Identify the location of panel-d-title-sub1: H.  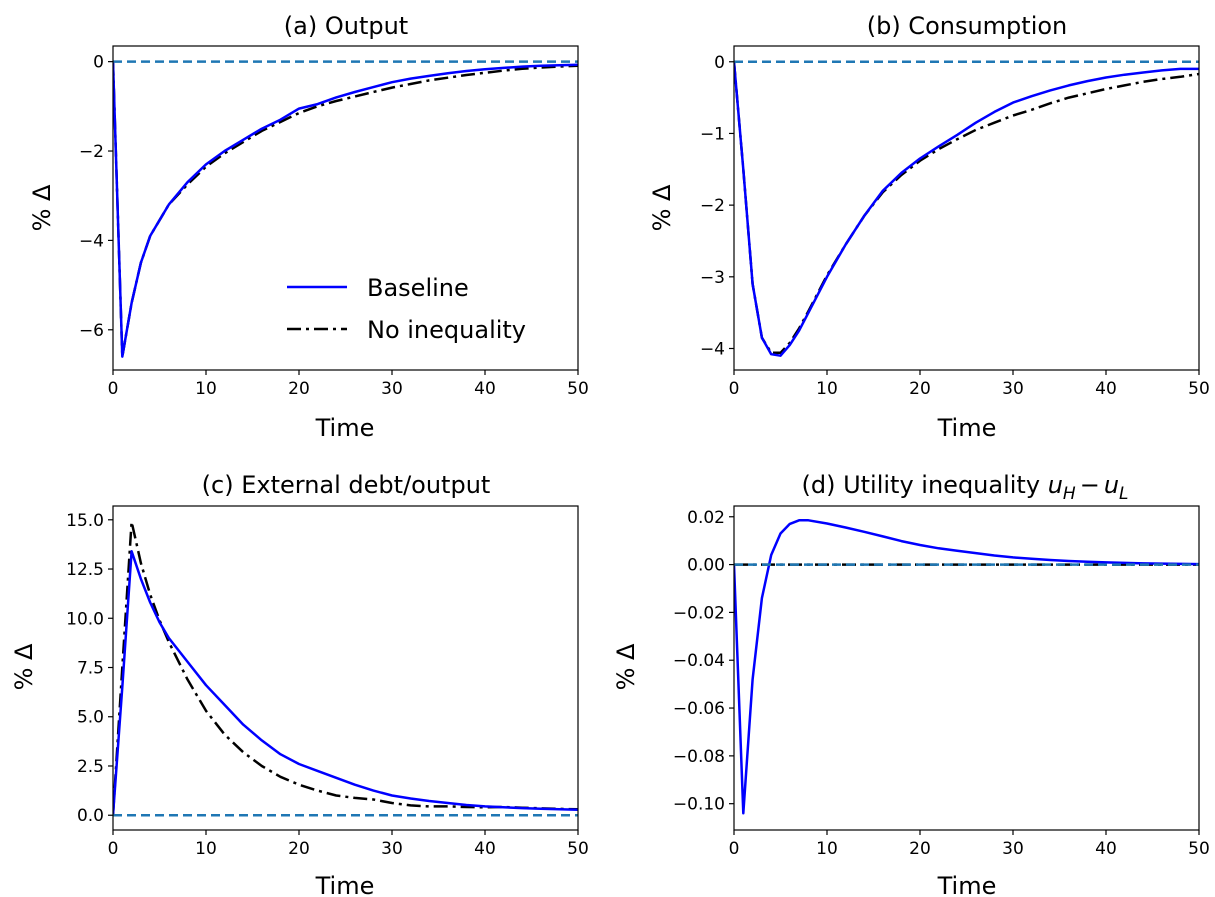
(1069, 494).